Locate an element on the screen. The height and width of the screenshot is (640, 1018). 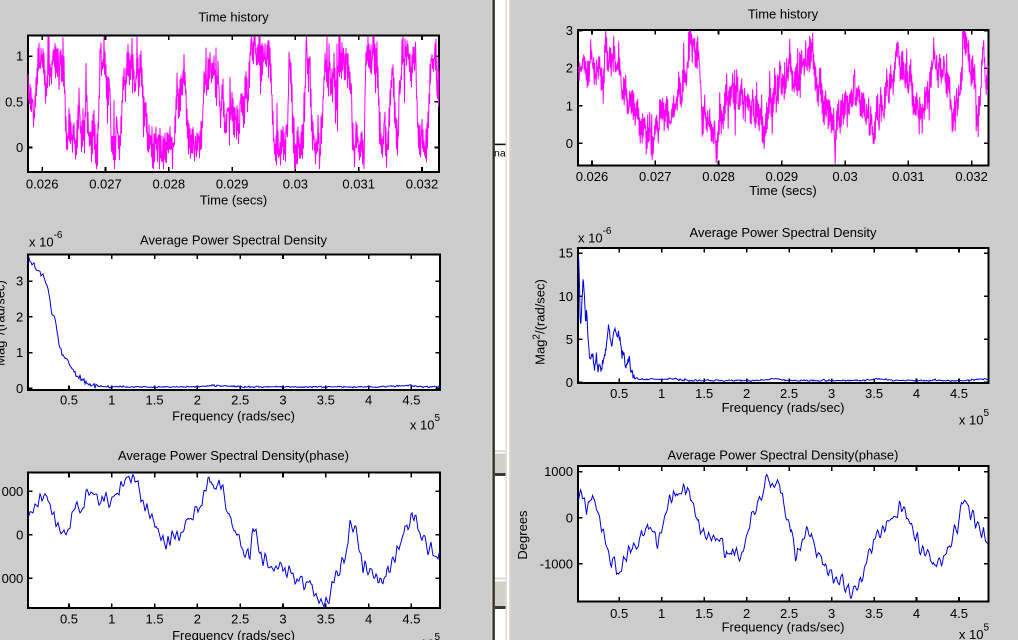
svg-text: Degrees is located at coordinates (522, 535).